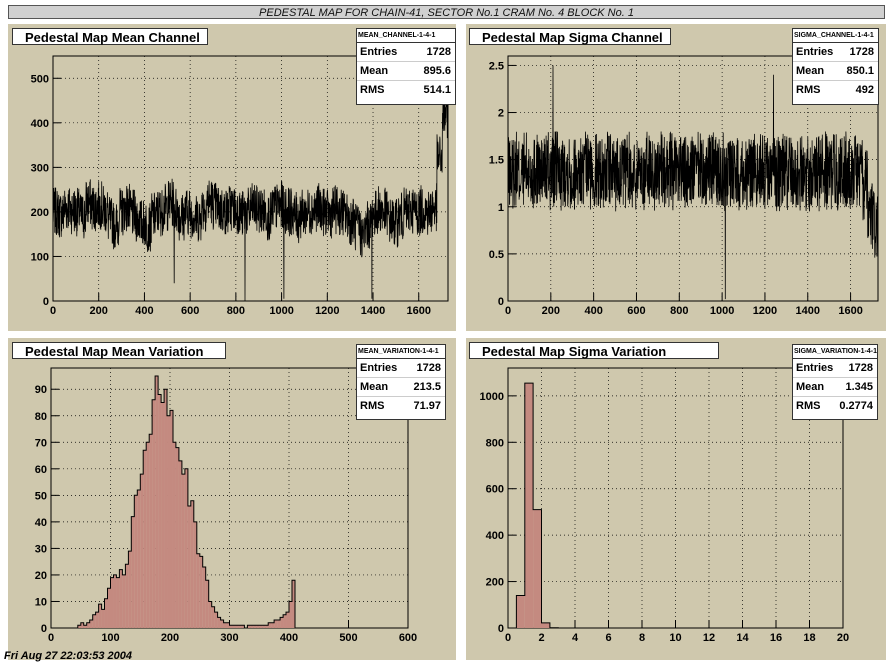  I want to click on x-tick-label: 1600, so click(418, 311).